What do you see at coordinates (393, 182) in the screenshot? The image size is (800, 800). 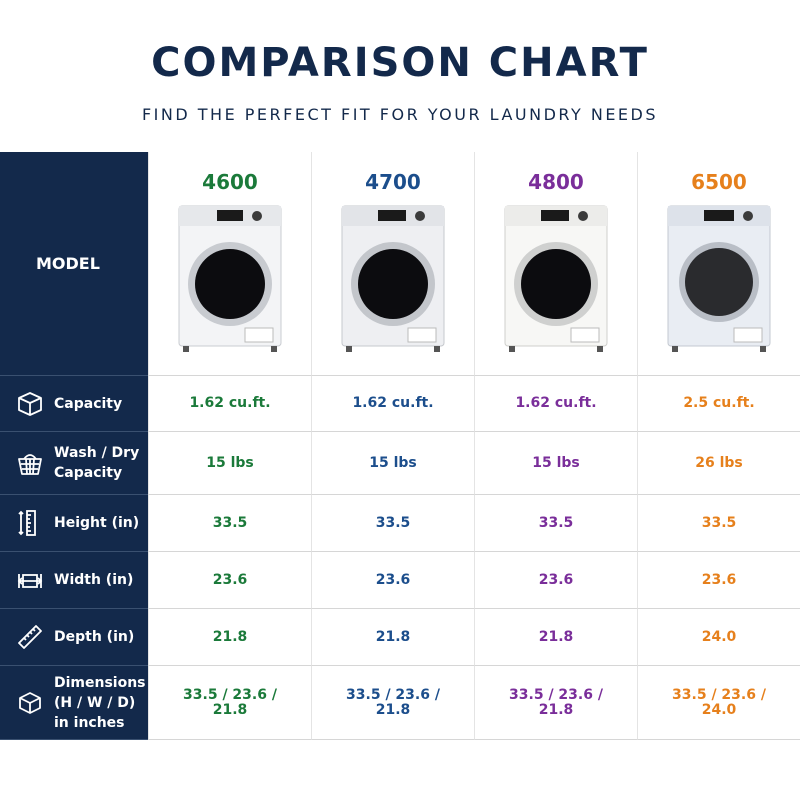 I see `model-name: 4700` at bounding box center [393, 182].